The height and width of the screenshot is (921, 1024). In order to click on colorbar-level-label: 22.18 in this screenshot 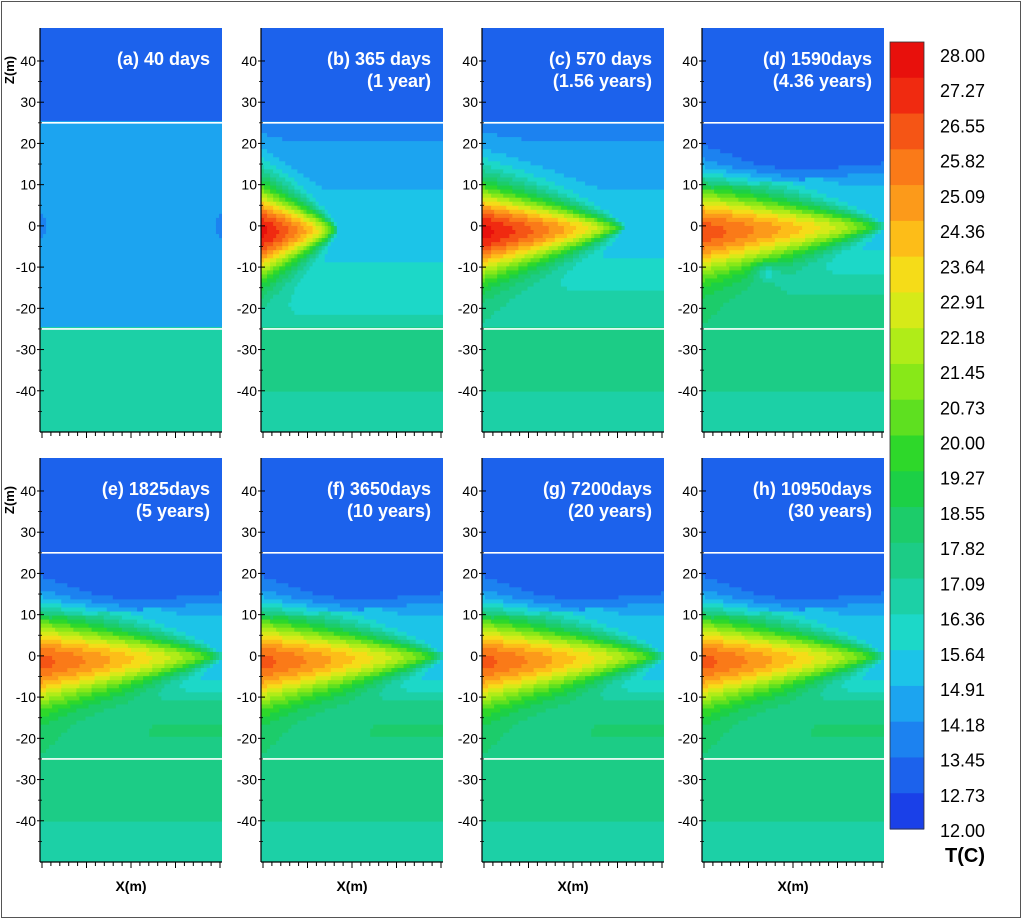, I will do `click(962, 338)`.